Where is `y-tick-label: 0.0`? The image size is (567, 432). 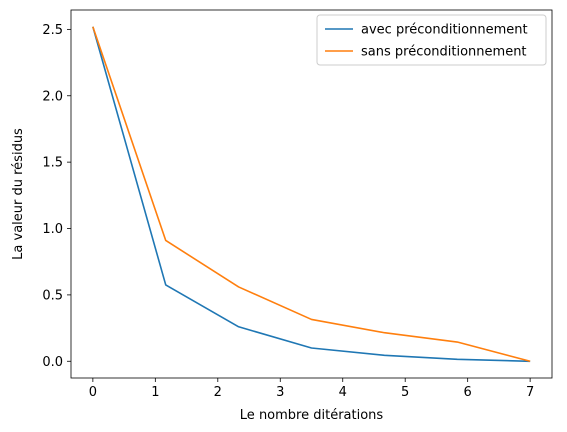
y-tick-label: 0.0 is located at coordinates (52, 362).